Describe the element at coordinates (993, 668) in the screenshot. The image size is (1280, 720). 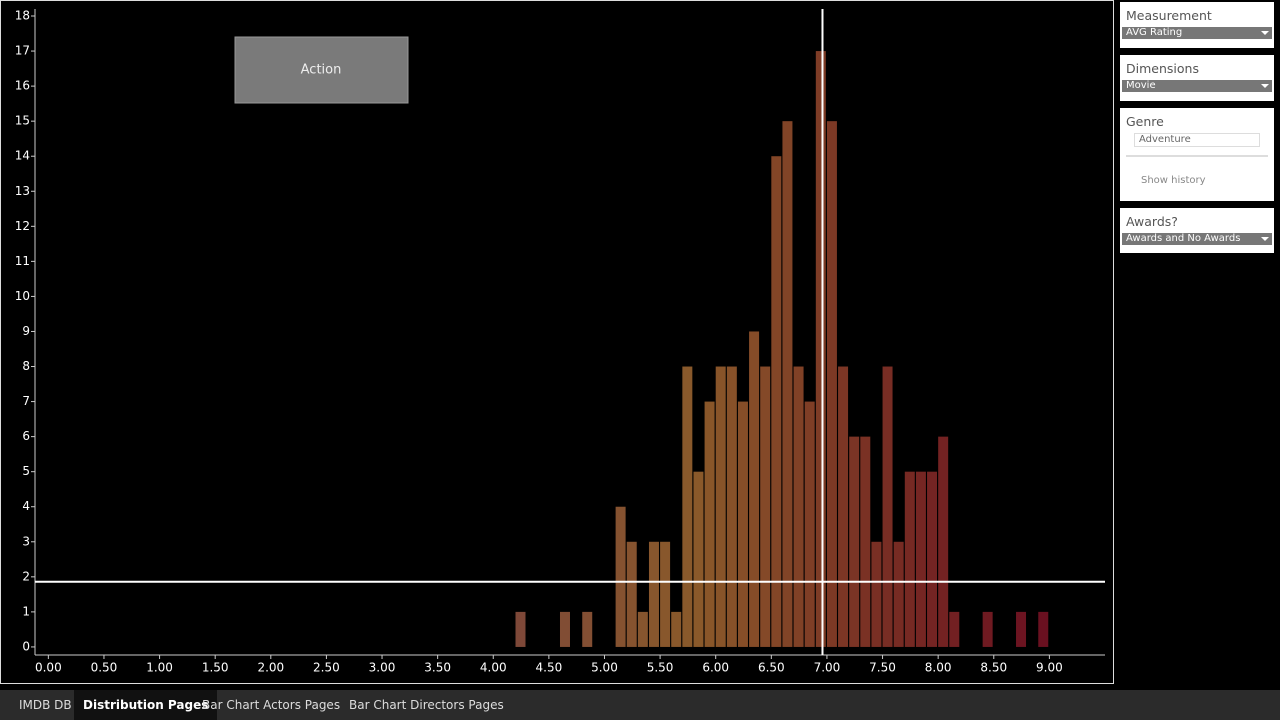
I see `x-tick-label: 8.50` at that location.